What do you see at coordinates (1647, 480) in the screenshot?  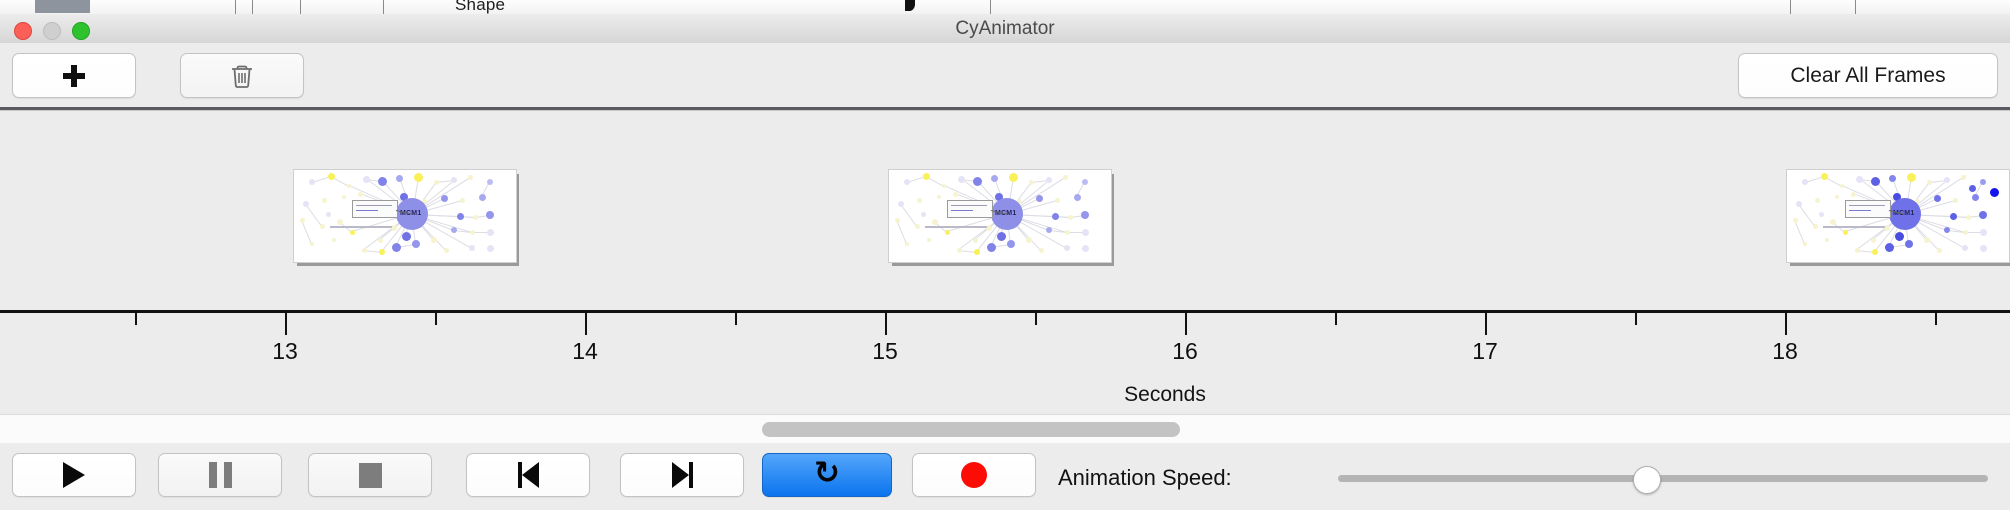 I see `animation-speed-slider-thumb` at bounding box center [1647, 480].